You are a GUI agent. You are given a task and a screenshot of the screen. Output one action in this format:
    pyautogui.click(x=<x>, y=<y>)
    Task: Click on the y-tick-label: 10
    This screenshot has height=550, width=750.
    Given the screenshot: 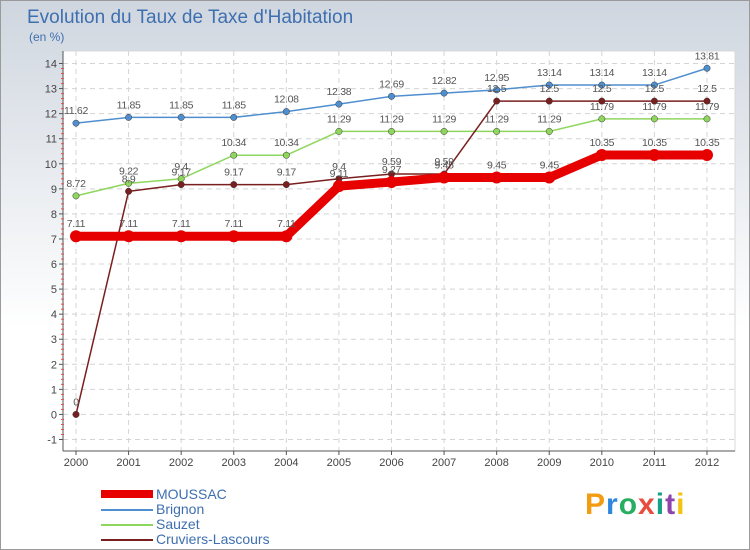 What is the action you would take?
    pyautogui.click(x=51, y=165)
    